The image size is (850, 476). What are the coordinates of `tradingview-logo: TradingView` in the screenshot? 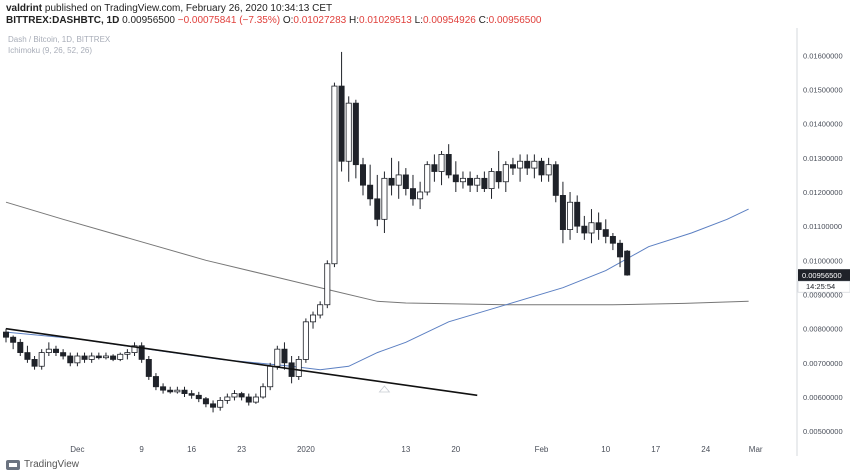 It's located at (42, 464).